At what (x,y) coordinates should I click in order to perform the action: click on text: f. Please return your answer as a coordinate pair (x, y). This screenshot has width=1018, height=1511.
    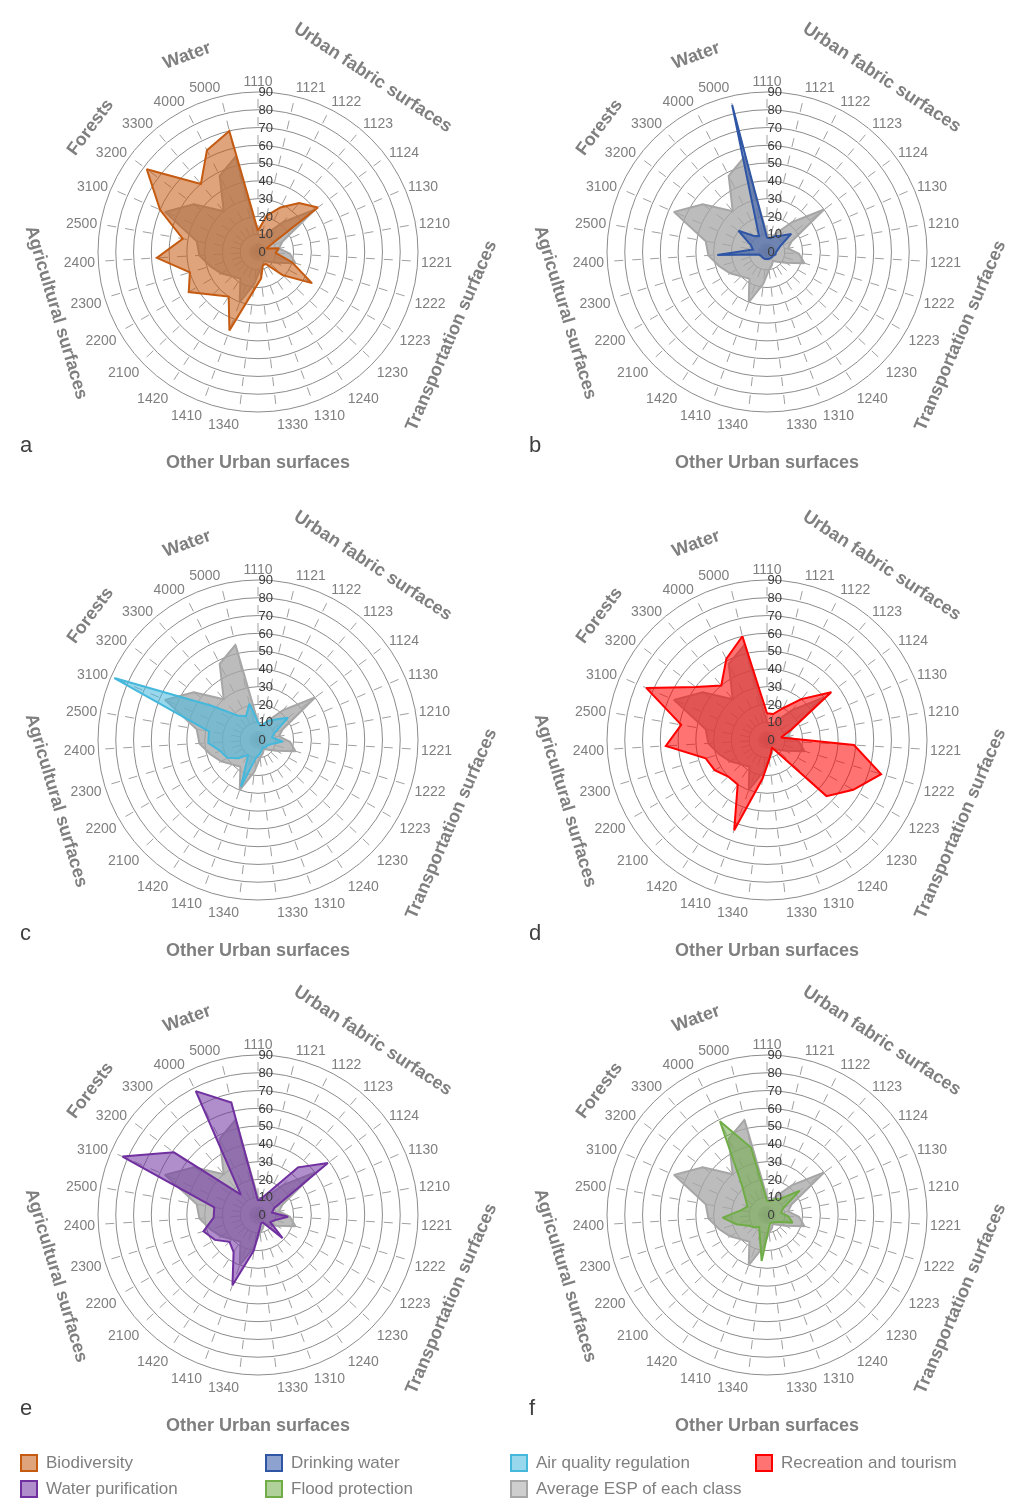
    Looking at the image, I should click on (532, 1407).